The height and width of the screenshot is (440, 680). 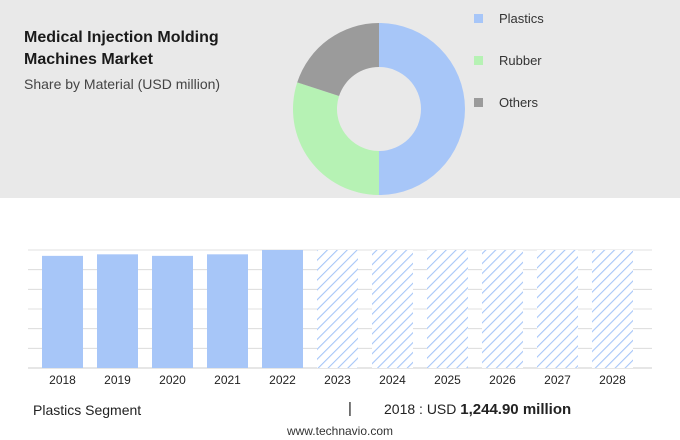 What do you see at coordinates (117, 380) in the screenshot?
I see `x-tick-label: 2019` at bounding box center [117, 380].